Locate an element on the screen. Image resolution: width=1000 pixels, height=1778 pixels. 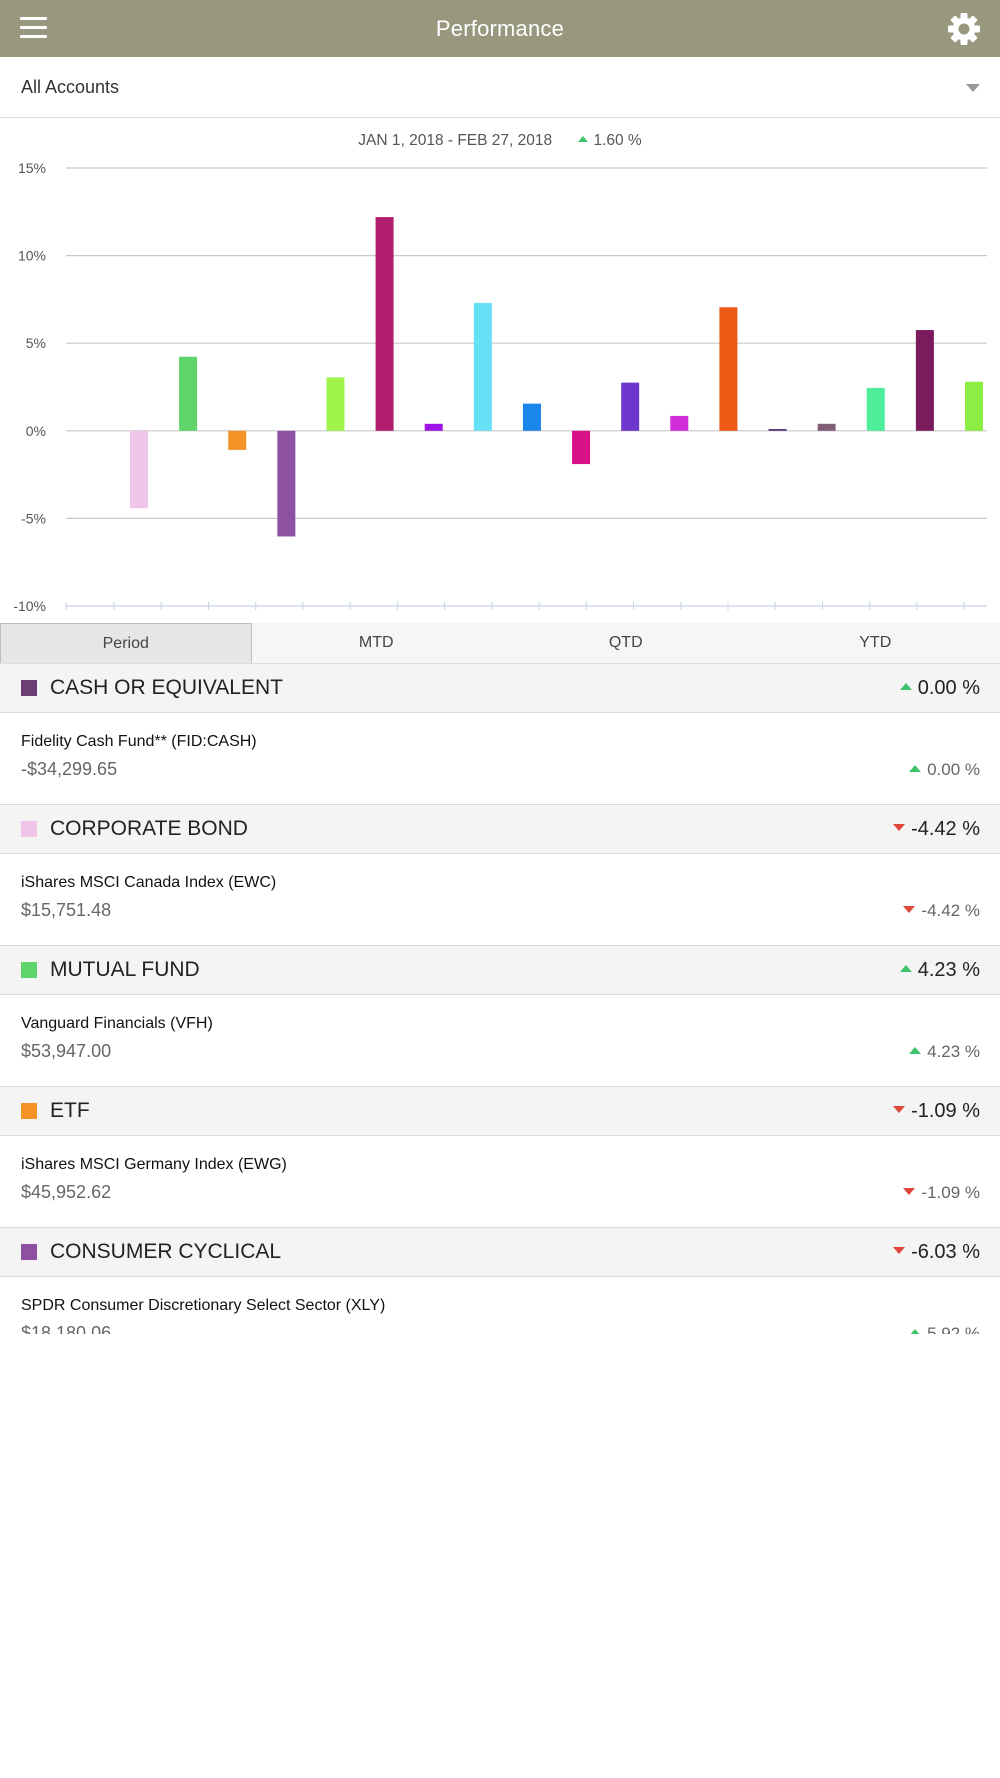
holding-value: -$34,299.65 is located at coordinates (69, 769).